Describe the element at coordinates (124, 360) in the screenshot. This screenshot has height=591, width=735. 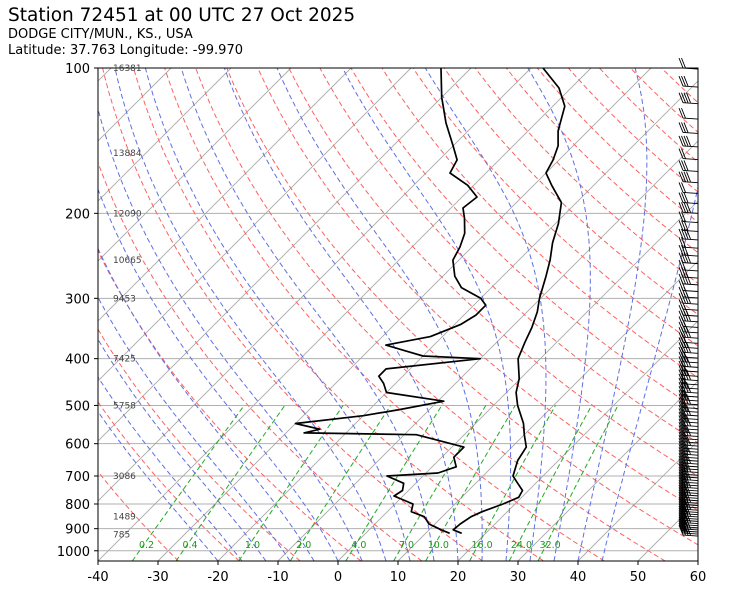
I see `height-label: 7425` at that location.